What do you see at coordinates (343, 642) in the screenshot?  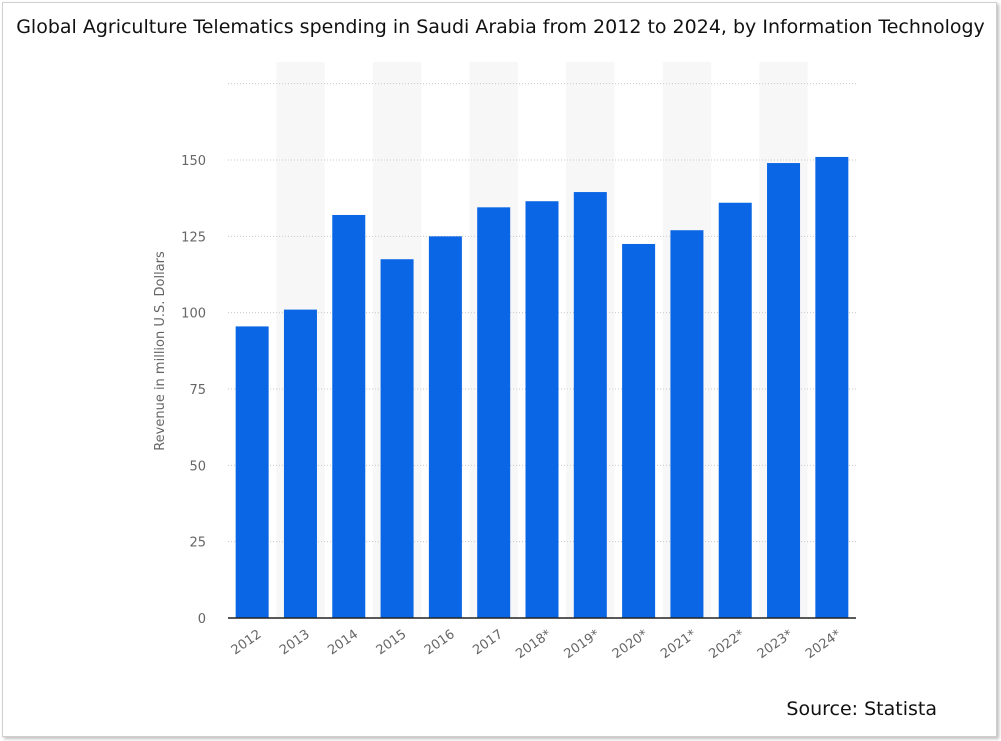 I see `x-tick-label: 2014` at bounding box center [343, 642].